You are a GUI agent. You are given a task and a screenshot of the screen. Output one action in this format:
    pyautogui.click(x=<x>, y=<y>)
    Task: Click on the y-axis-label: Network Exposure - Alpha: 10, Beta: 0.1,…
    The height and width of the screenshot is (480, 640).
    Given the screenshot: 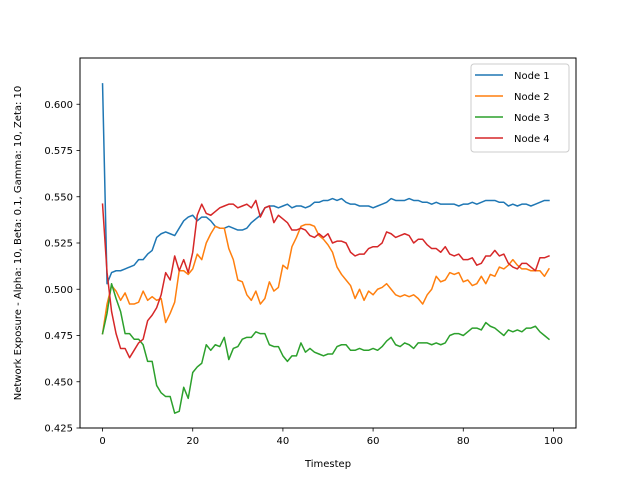 What is the action you would take?
    pyautogui.click(x=18, y=243)
    